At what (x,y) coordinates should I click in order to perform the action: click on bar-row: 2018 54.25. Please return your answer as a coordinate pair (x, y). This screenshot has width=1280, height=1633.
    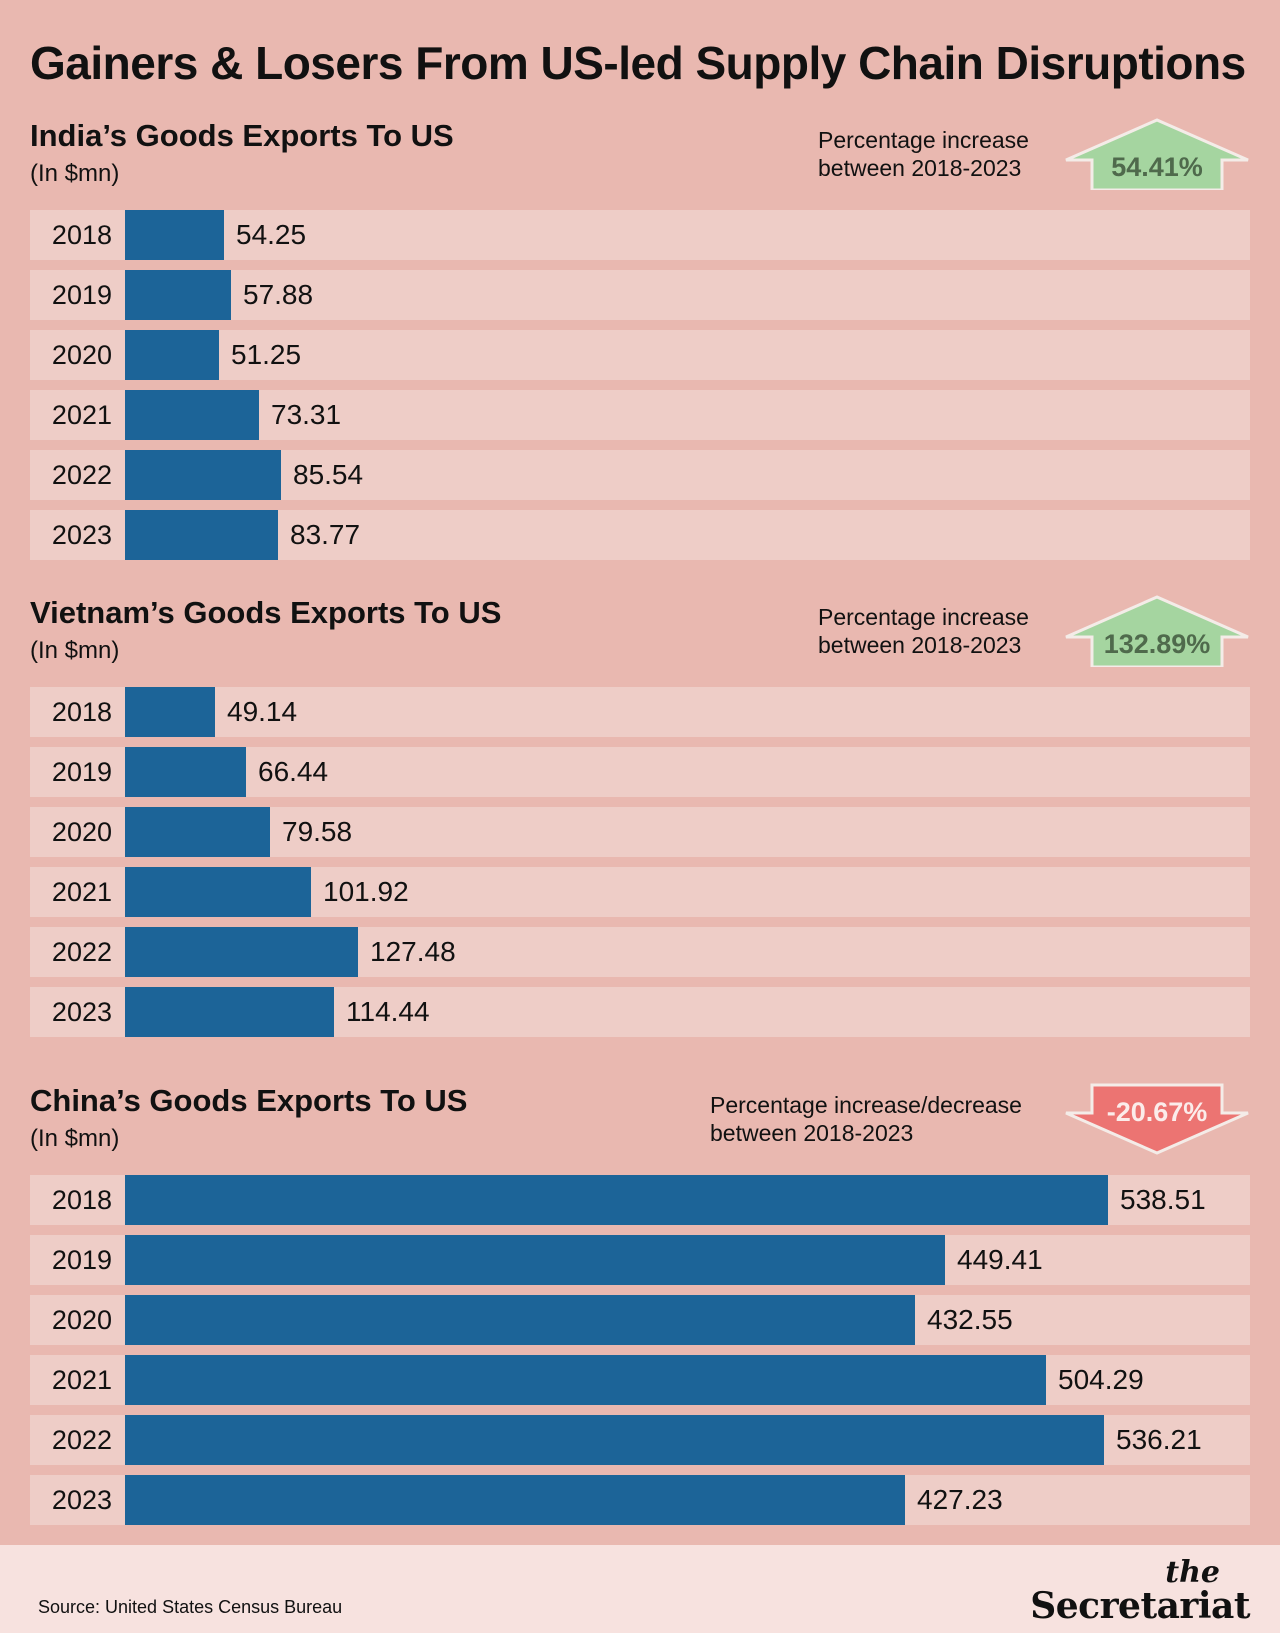
    Looking at the image, I should click on (640, 235).